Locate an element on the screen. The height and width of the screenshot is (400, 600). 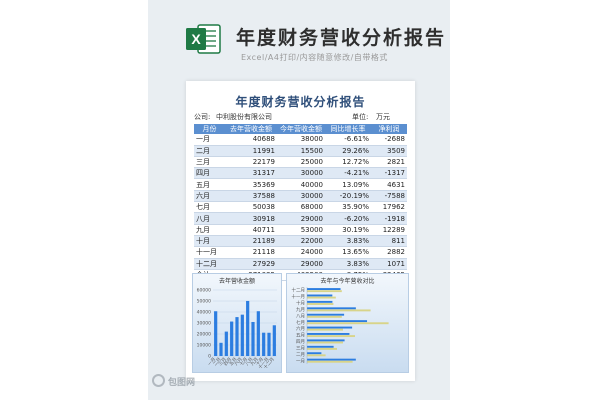
table-cell: 二月 is located at coordinates (209, 151).